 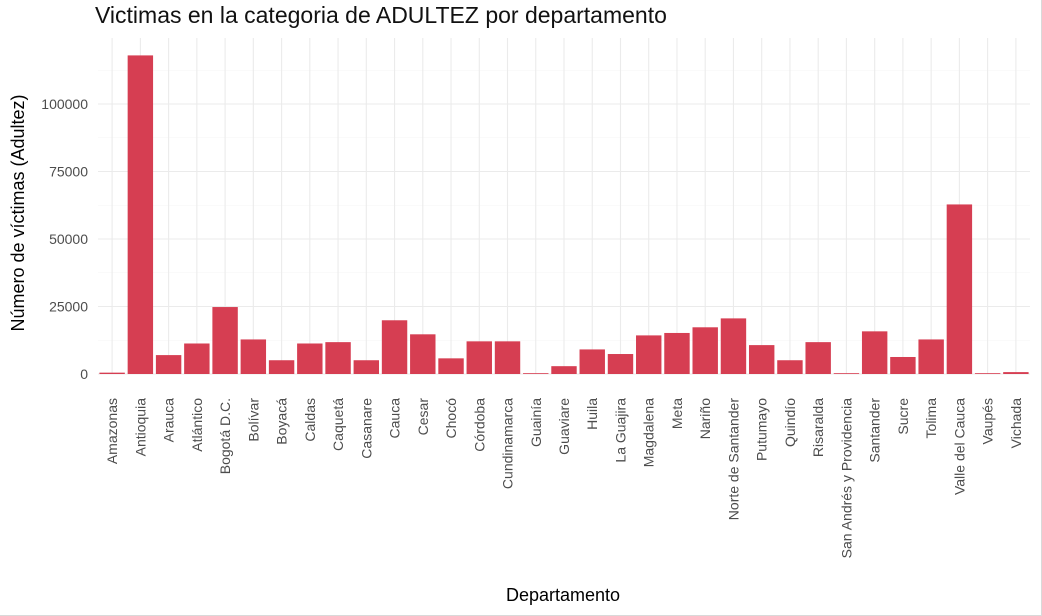 What do you see at coordinates (790, 422) in the screenshot?
I see `x-tick-label: Quindío` at bounding box center [790, 422].